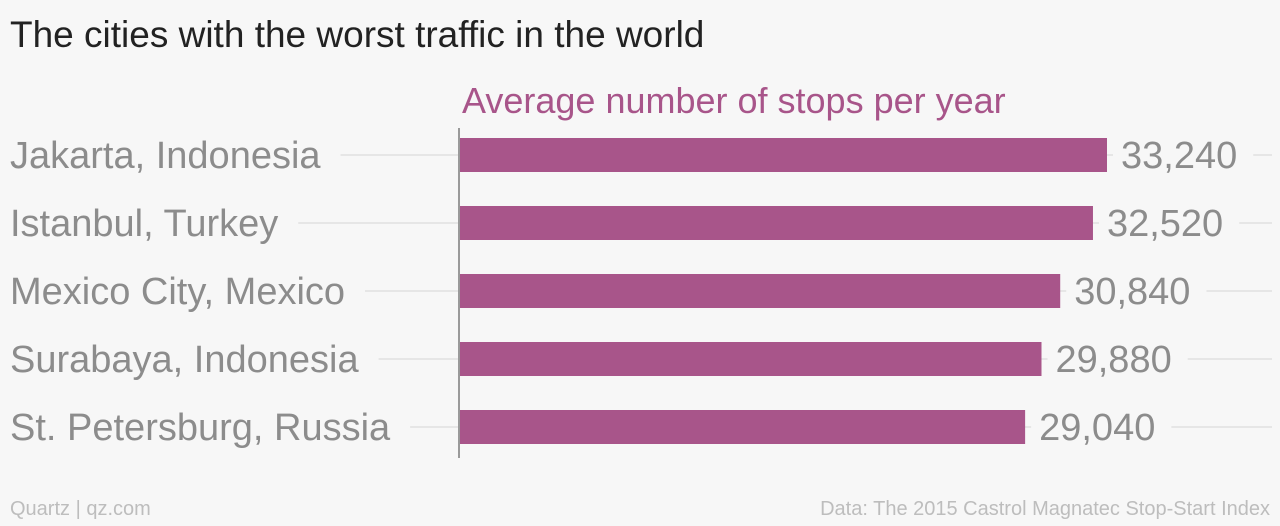  I want to click on category-label: Surabaya, Indonesia, so click(184, 360).